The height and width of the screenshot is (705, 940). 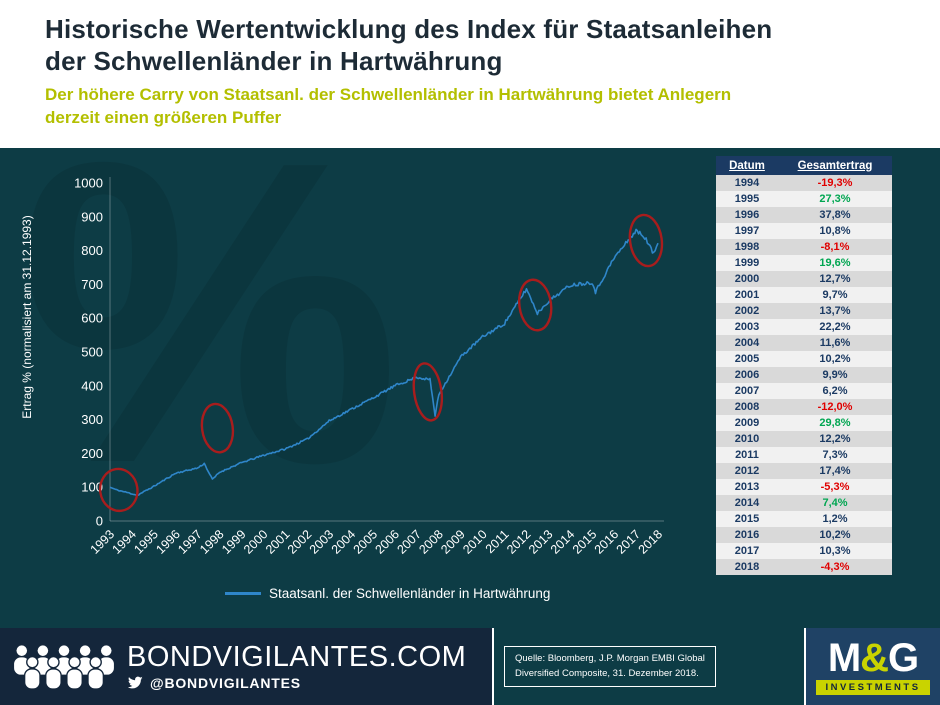 I want to click on returns-table-header-row: Datum Gesamtertrag, so click(x=804, y=165).